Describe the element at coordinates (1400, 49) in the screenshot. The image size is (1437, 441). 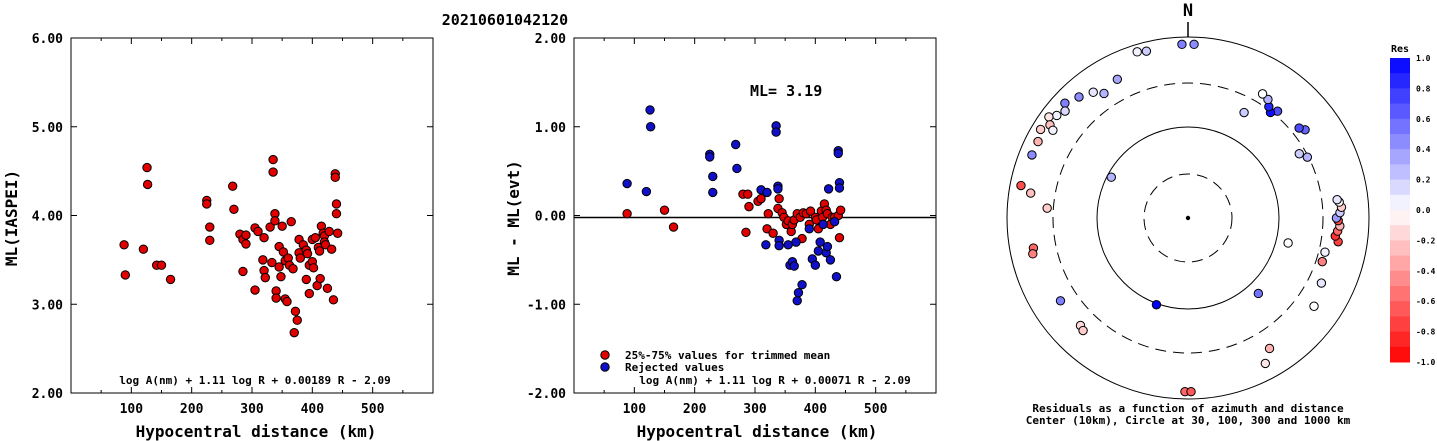
I see `colorbar-title: Res` at that location.